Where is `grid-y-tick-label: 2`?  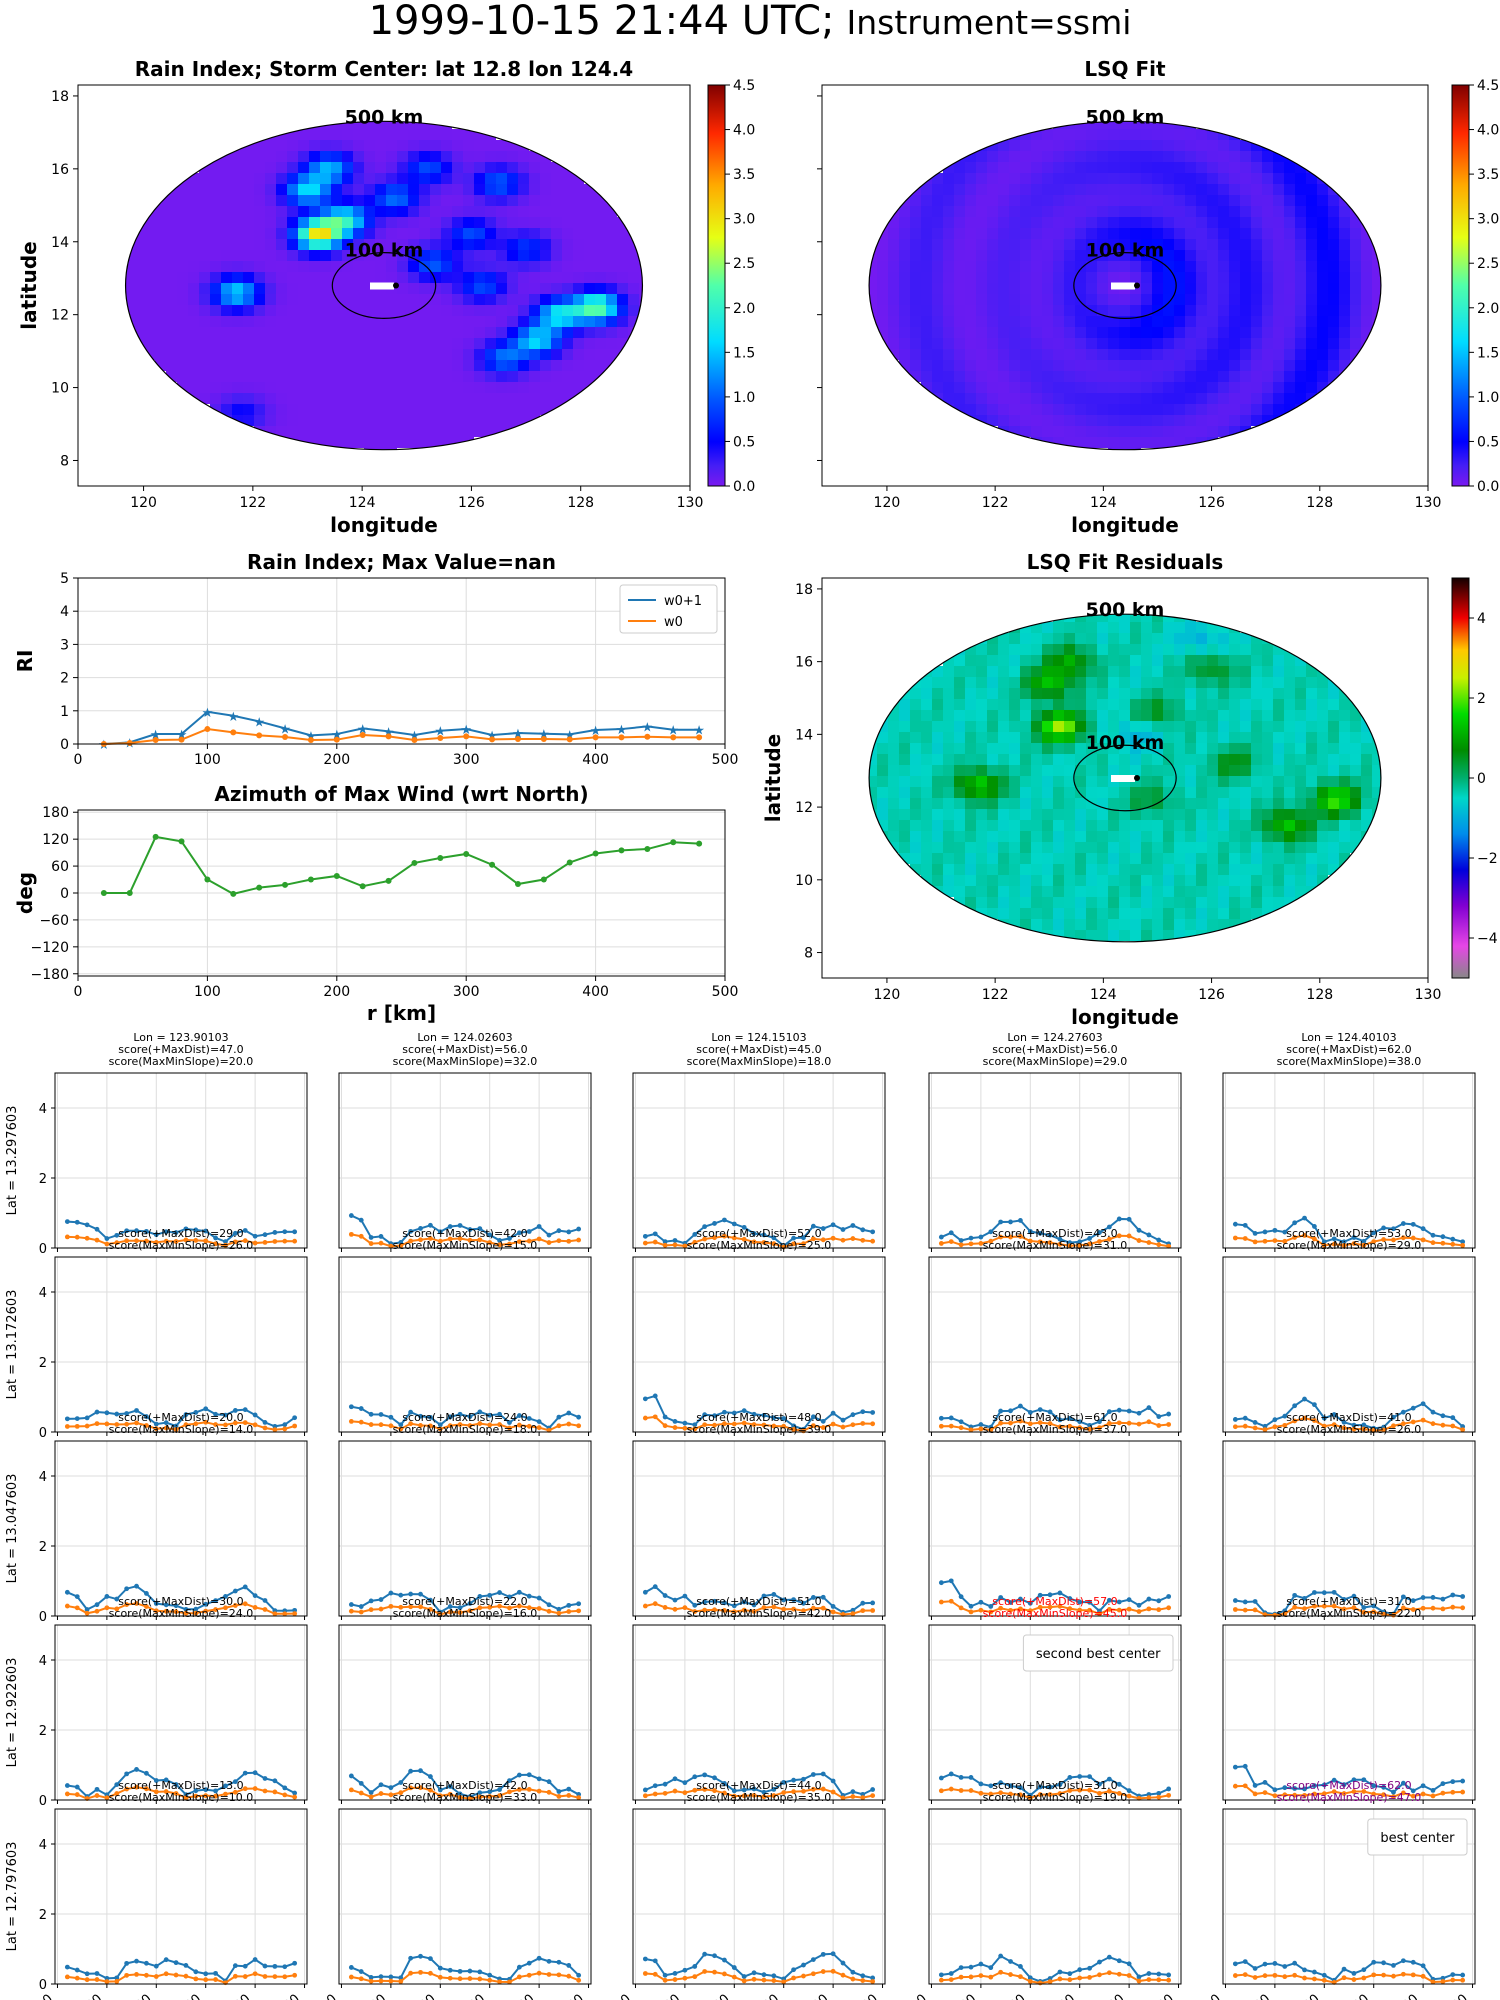
grid-y-tick-label: 2 is located at coordinates (43, 1363).